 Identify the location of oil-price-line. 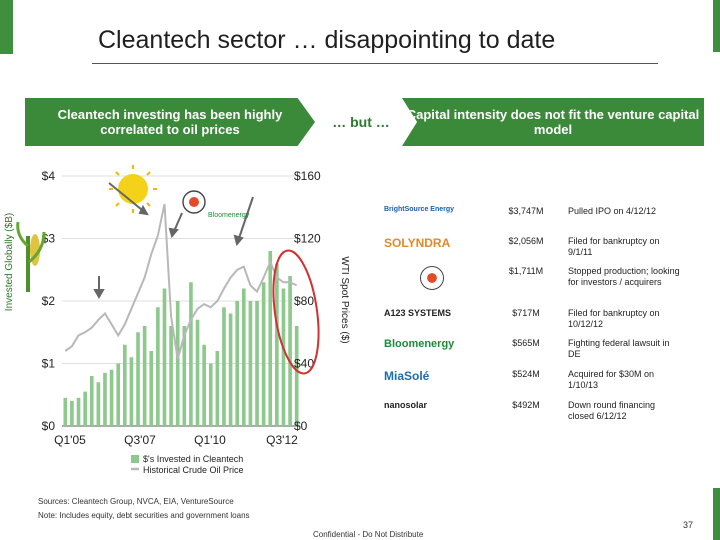
(181, 281).